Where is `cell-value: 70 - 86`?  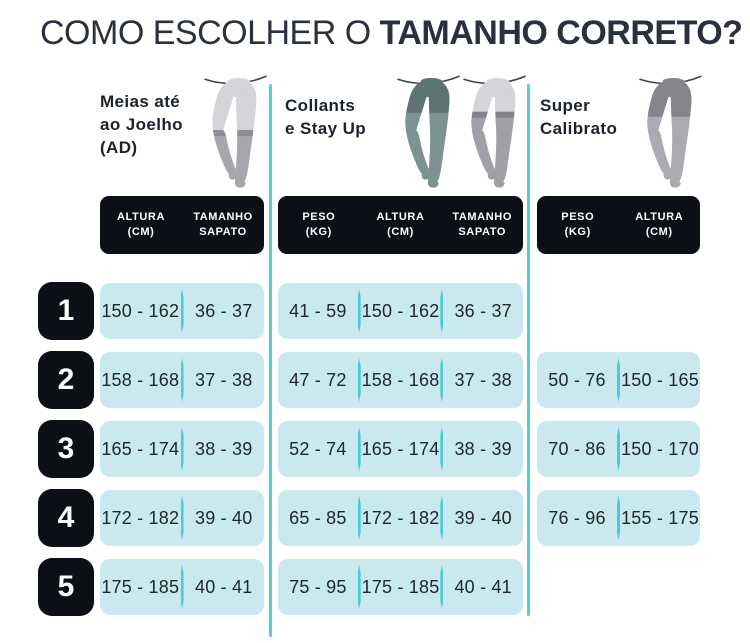 cell-value: 70 - 86 is located at coordinates (577, 448).